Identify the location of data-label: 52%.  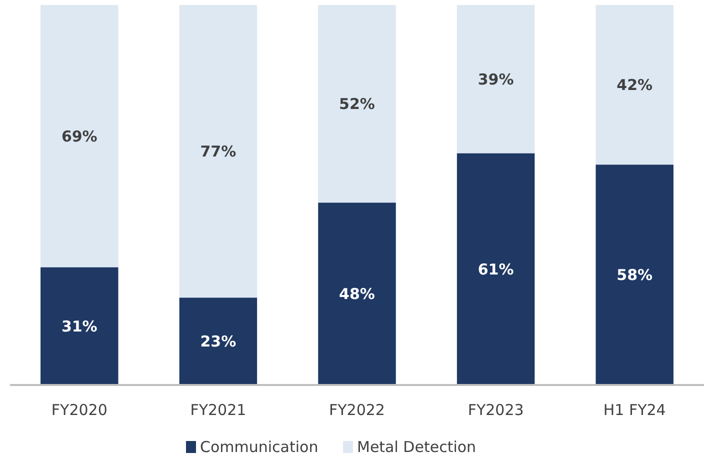
(357, 104).